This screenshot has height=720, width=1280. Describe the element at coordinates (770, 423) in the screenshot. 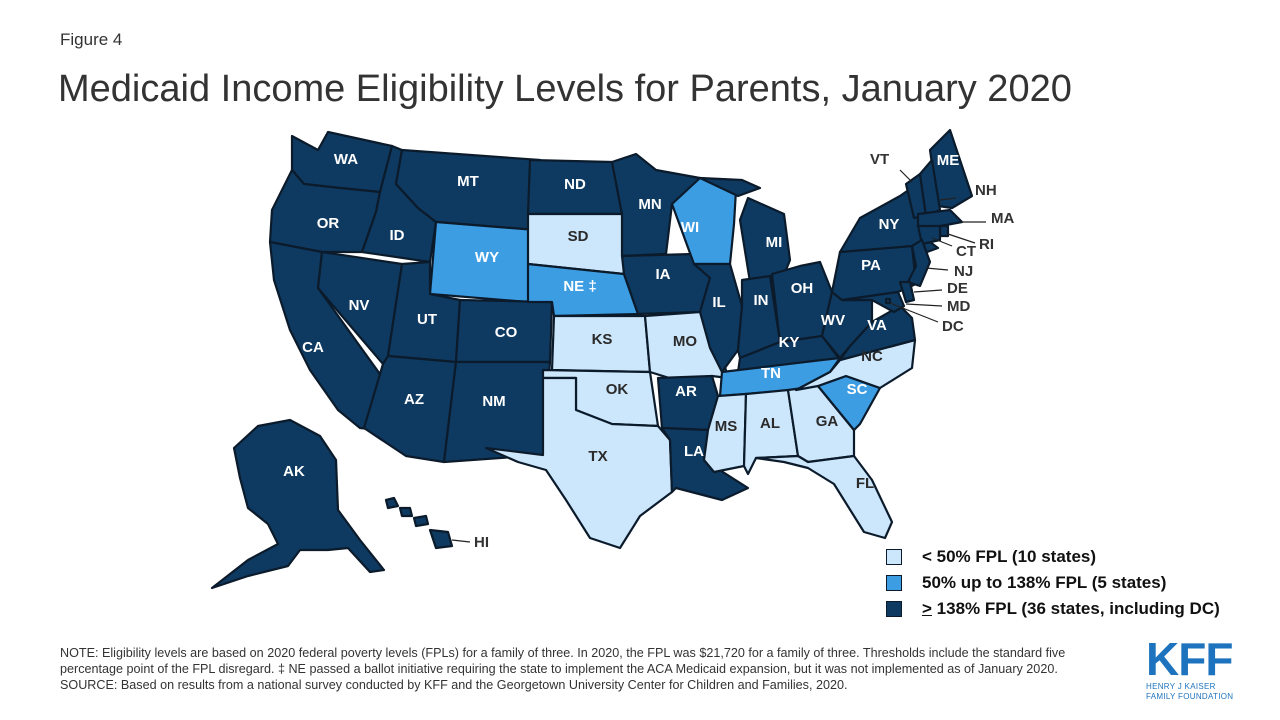

I see `state-label-al: AL` at that location.